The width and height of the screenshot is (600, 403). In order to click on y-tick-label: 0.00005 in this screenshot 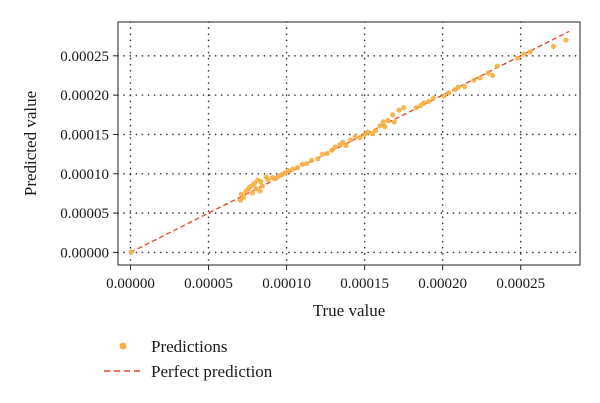, I will do `click(84, 214)`.